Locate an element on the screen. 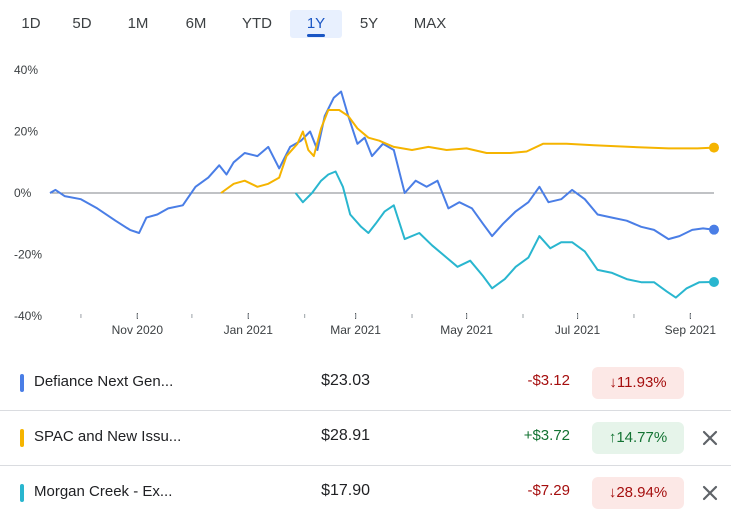  y-tick-label: 40% is located at coordinates (26, 70).